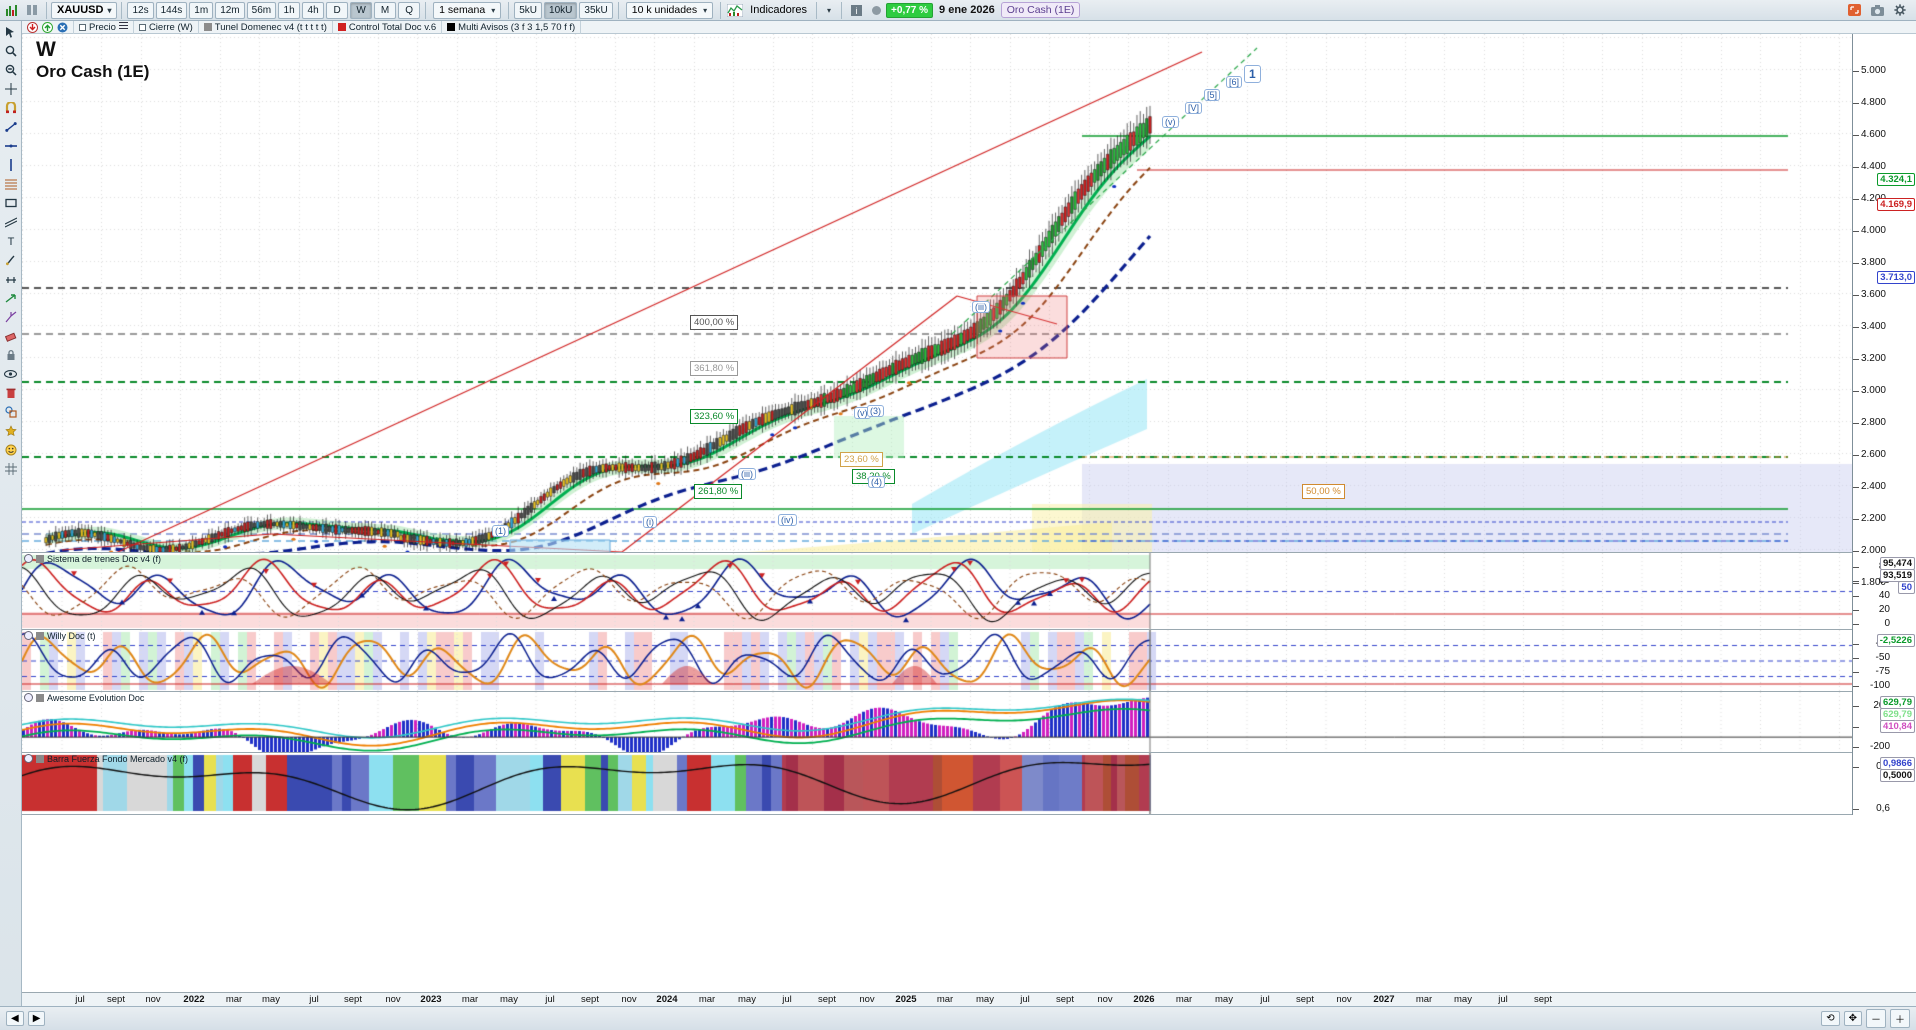 The height and width of the screenshot is (1030, 1916). I want to click on text-tool-icon: T, so click(11, 241).